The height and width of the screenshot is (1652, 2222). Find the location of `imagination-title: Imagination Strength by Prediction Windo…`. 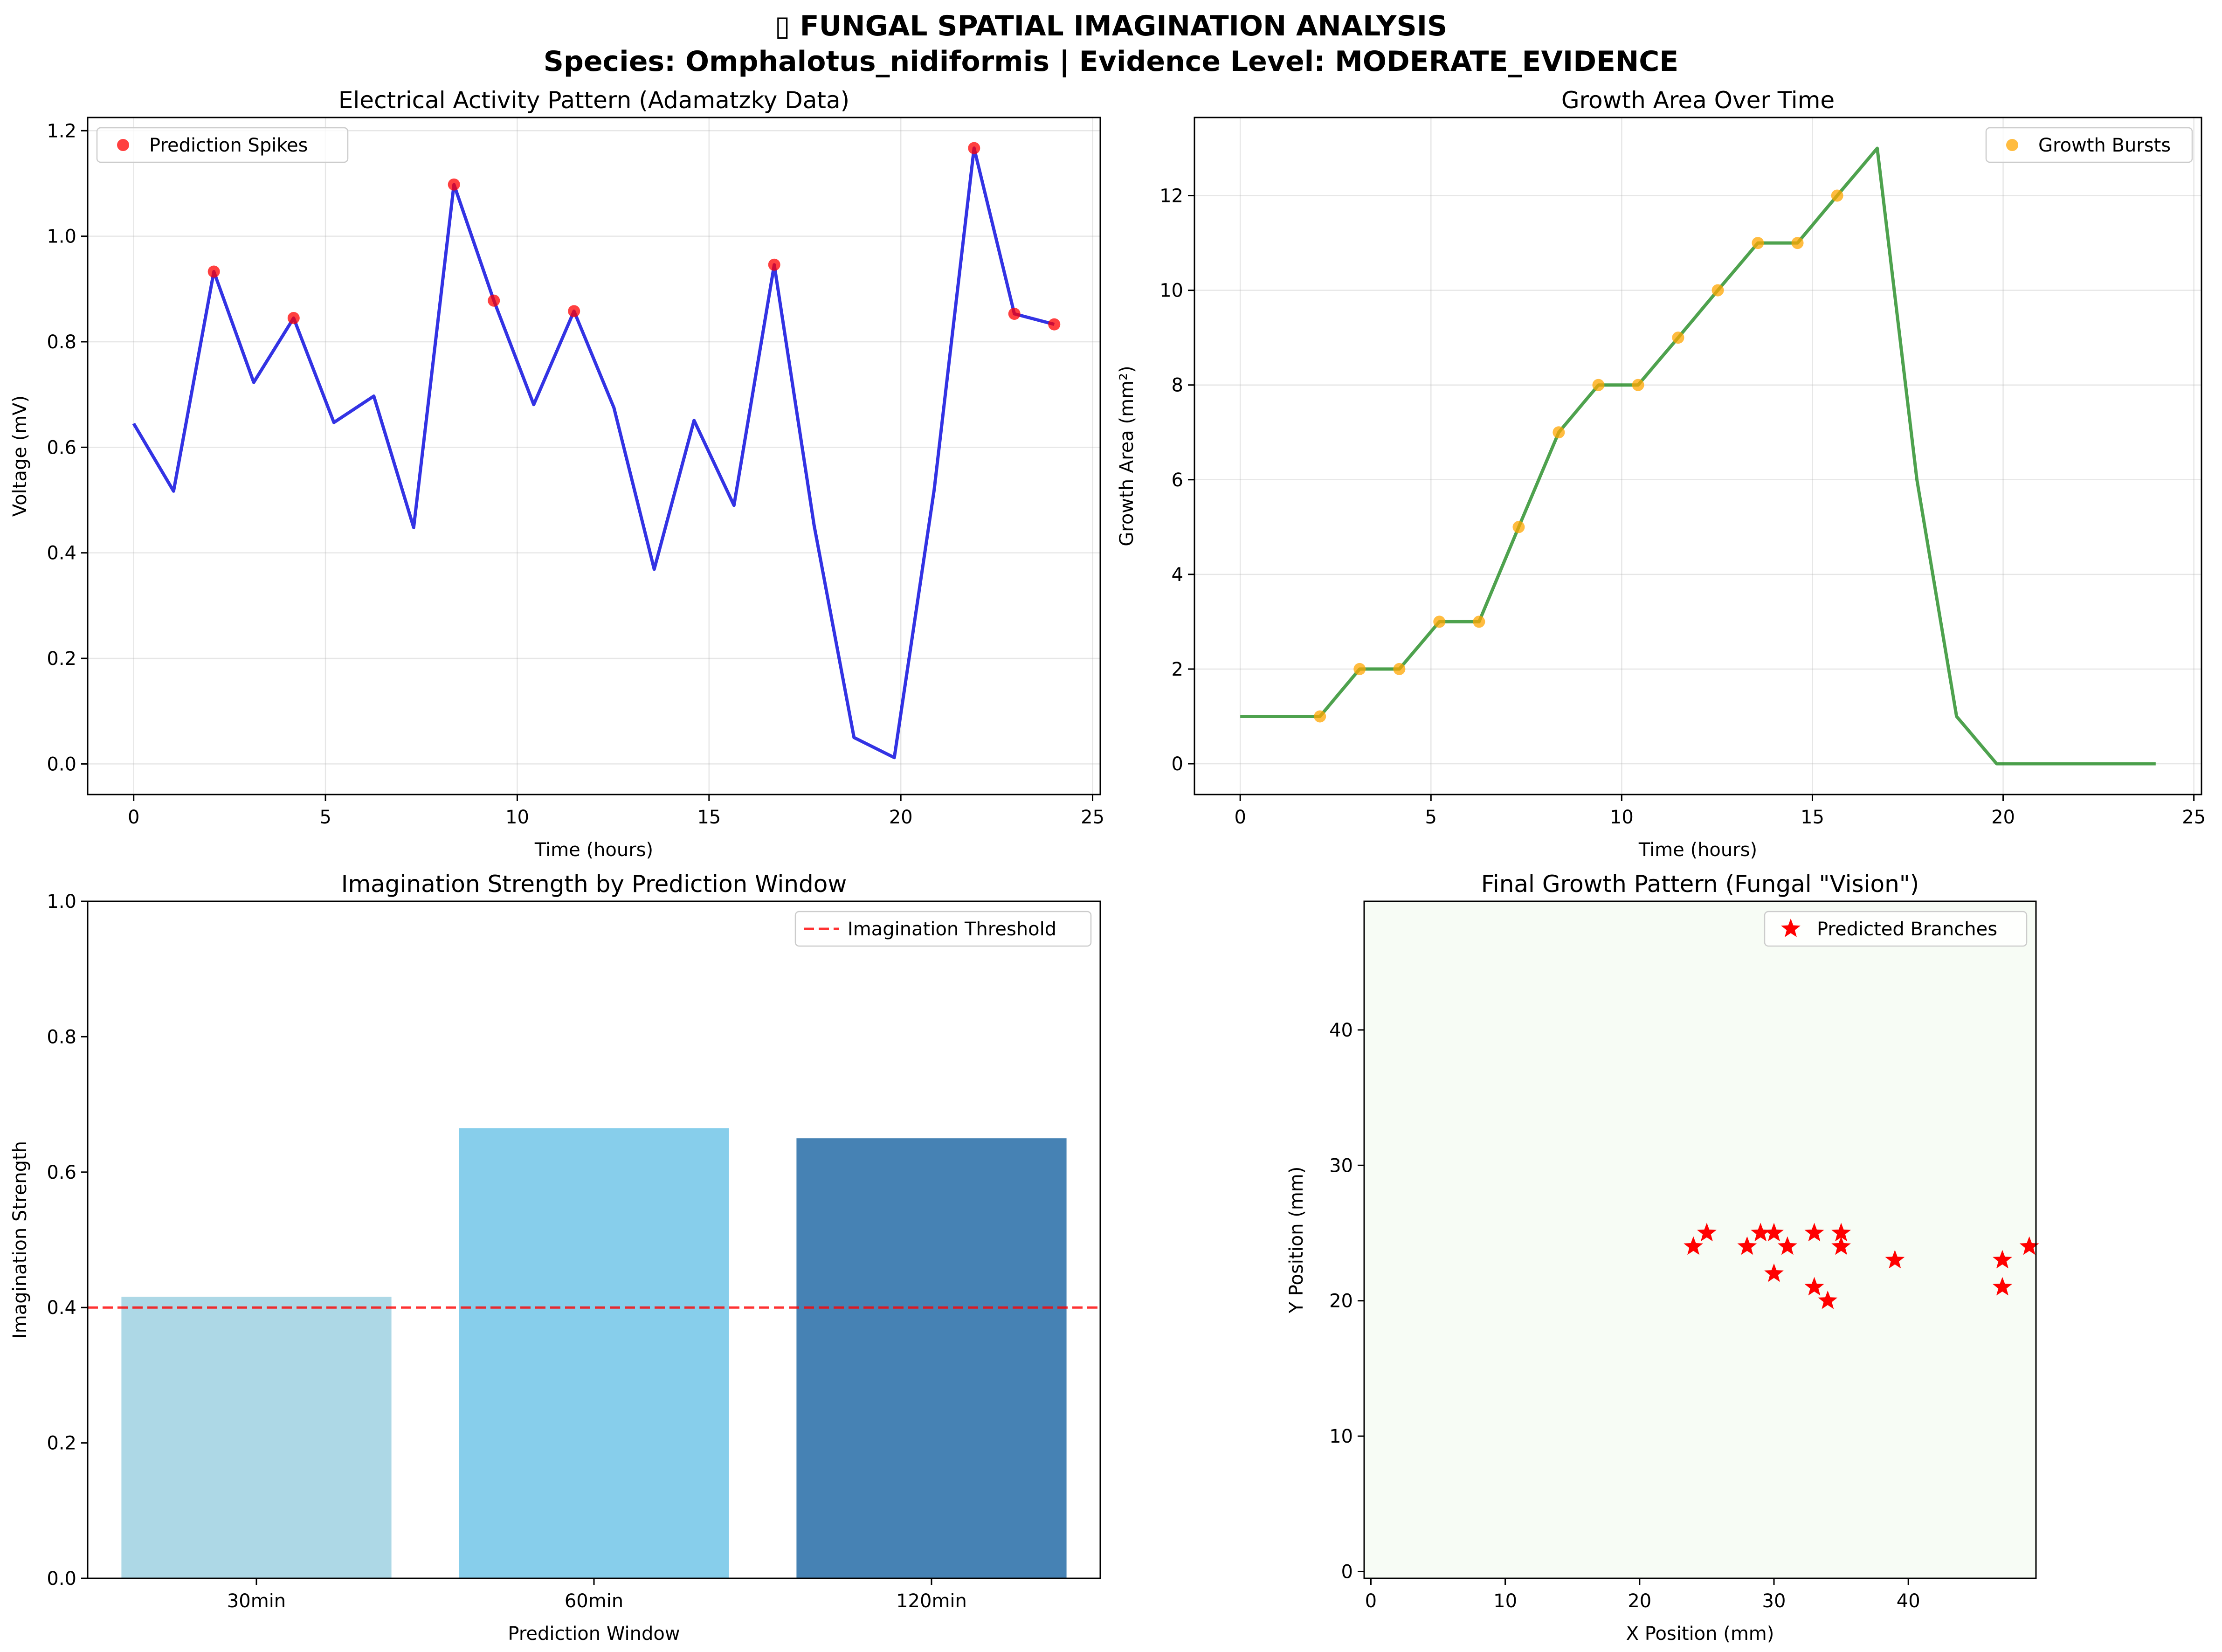

imagination-title: Imagination Strength by Prediction Windo… is located at coordinates (594, 884).